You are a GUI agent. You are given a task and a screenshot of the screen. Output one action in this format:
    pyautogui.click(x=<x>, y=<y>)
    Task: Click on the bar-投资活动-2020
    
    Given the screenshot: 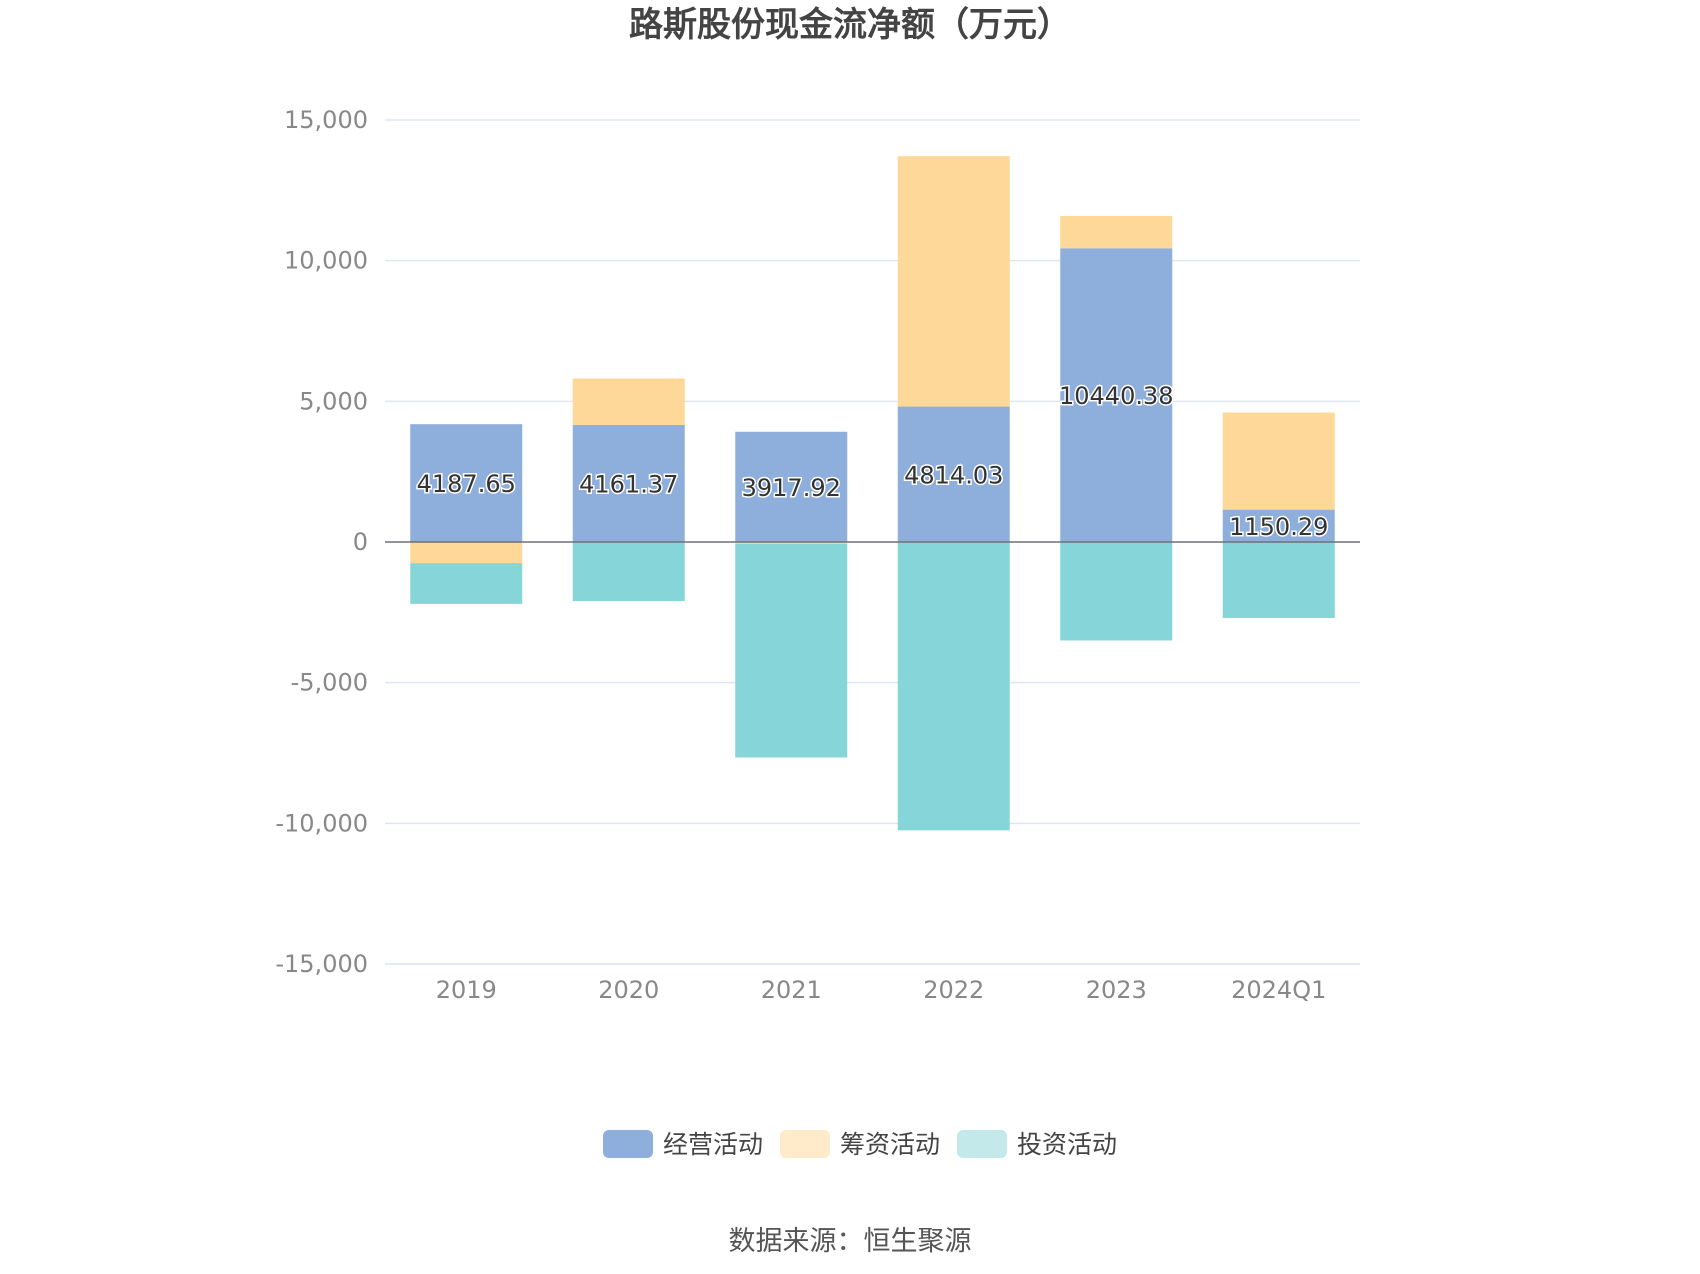 What is the action you would take?
    pyautogui.click(x=628, y=572)
    